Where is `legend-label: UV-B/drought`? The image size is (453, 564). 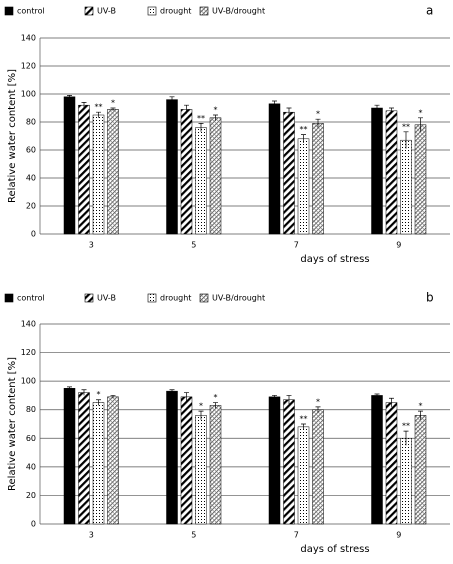 legend-label: UV-B/drought is located at coordinates (238, 298).